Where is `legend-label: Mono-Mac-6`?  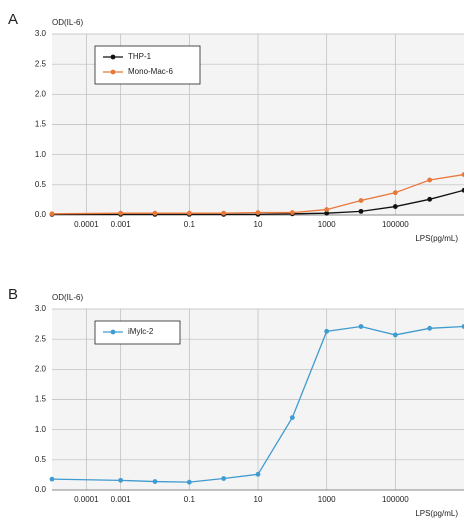
legend-label: Mono-Mac-6 is located at coordinates (150, 71).